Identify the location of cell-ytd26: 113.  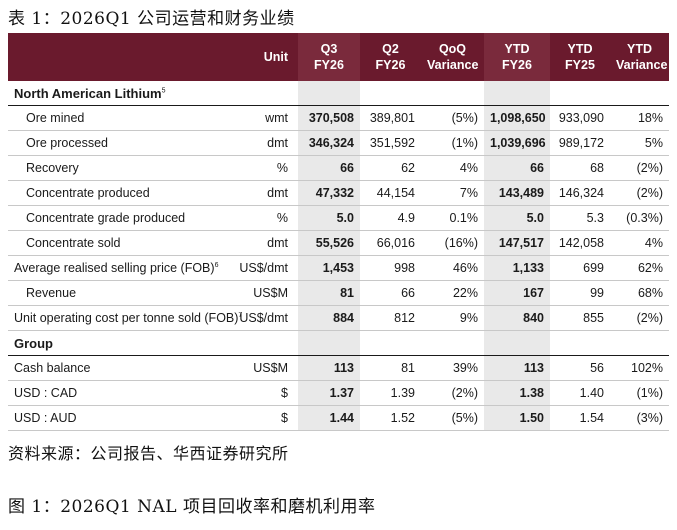
(517, 368).